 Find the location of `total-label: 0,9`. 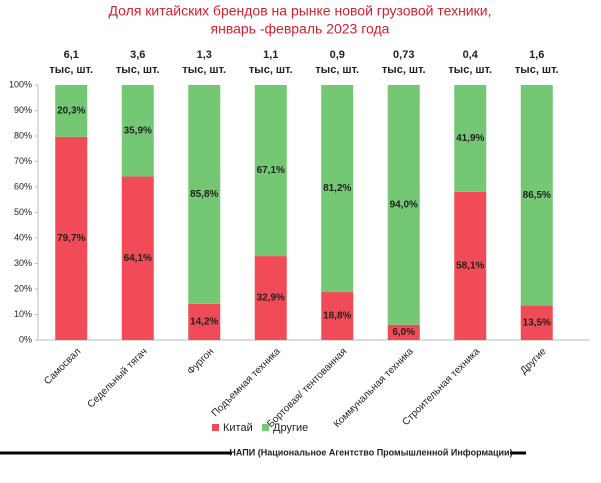

total-label: 0,9 is located at coordinates (337, 55).